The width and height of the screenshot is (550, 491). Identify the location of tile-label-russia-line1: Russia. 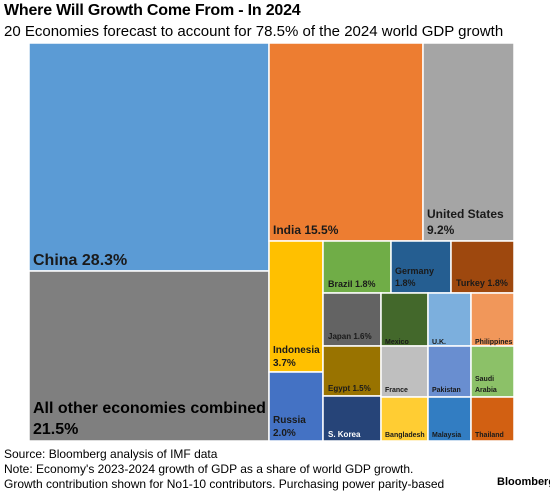
(289, 420).